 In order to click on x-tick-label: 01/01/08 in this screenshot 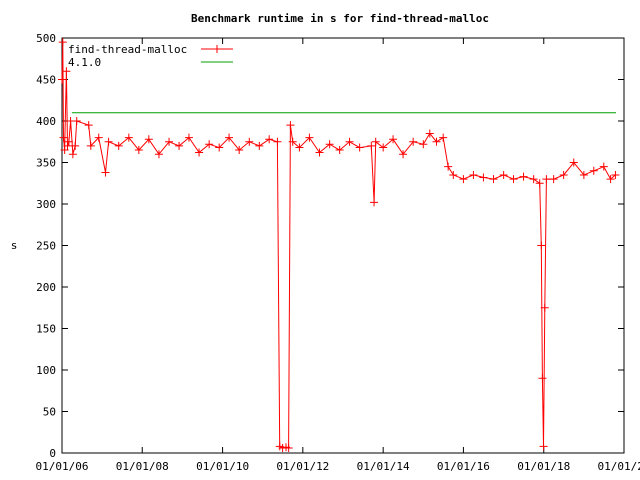, I will do `click(142, 466)`.